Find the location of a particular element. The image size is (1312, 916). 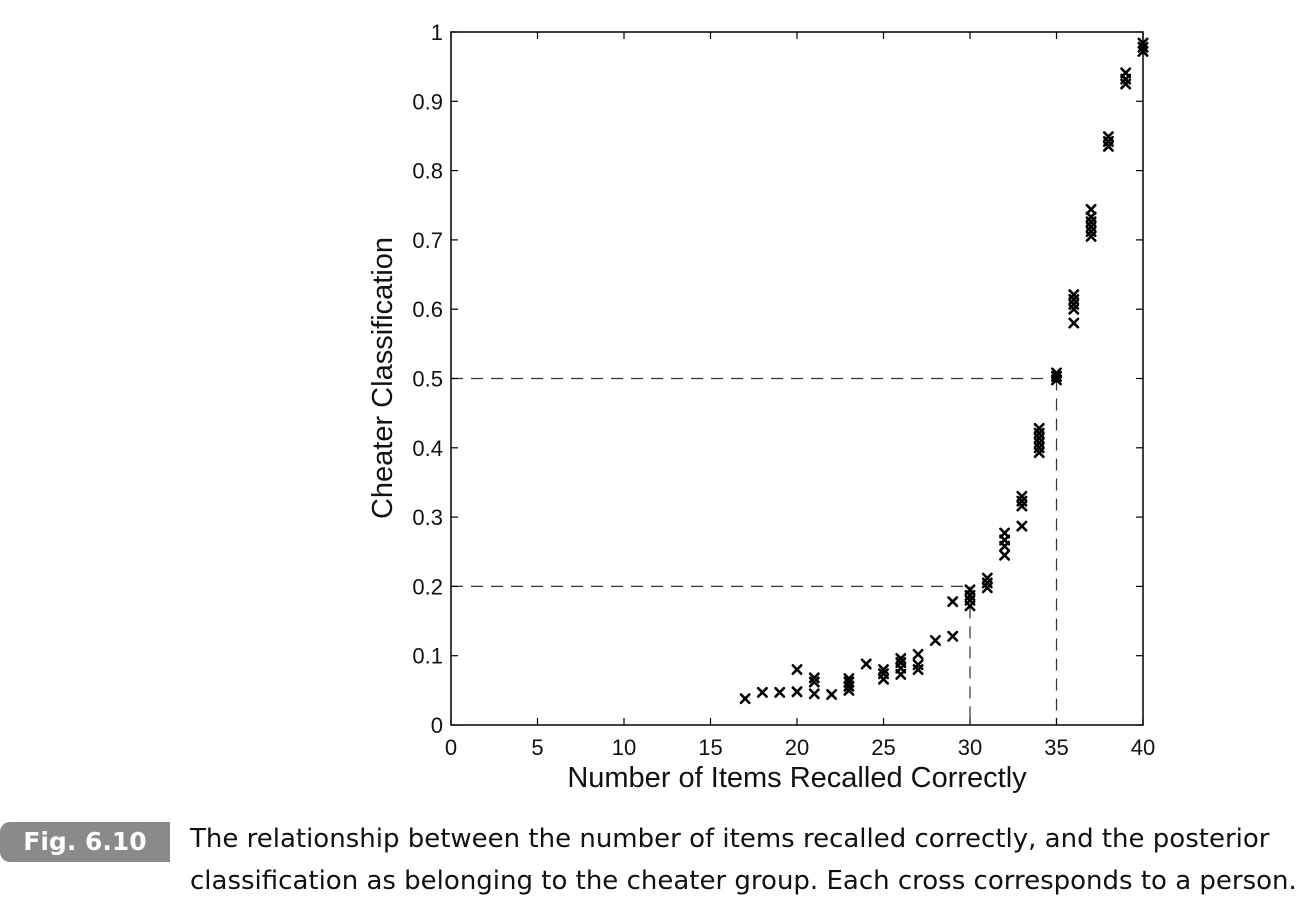

x-tick-label: 35 is located at coordinates (1056, 747).